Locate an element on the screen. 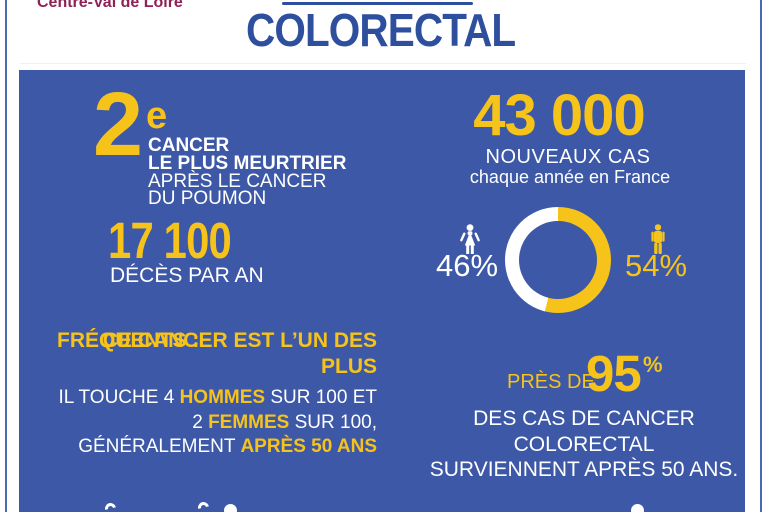 The image size is (768, 512). frequency-line-2-tail: SUR 100, is located at coordinates (333, 422).